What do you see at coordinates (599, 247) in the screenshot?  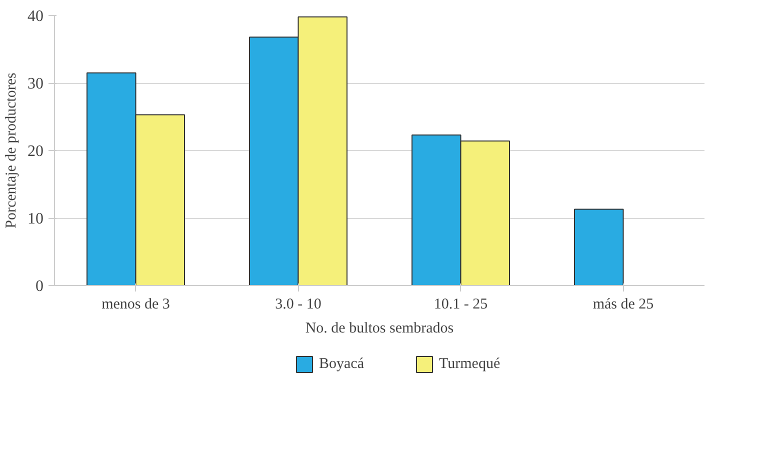 I see `bar` at bounding box center [599, 247].